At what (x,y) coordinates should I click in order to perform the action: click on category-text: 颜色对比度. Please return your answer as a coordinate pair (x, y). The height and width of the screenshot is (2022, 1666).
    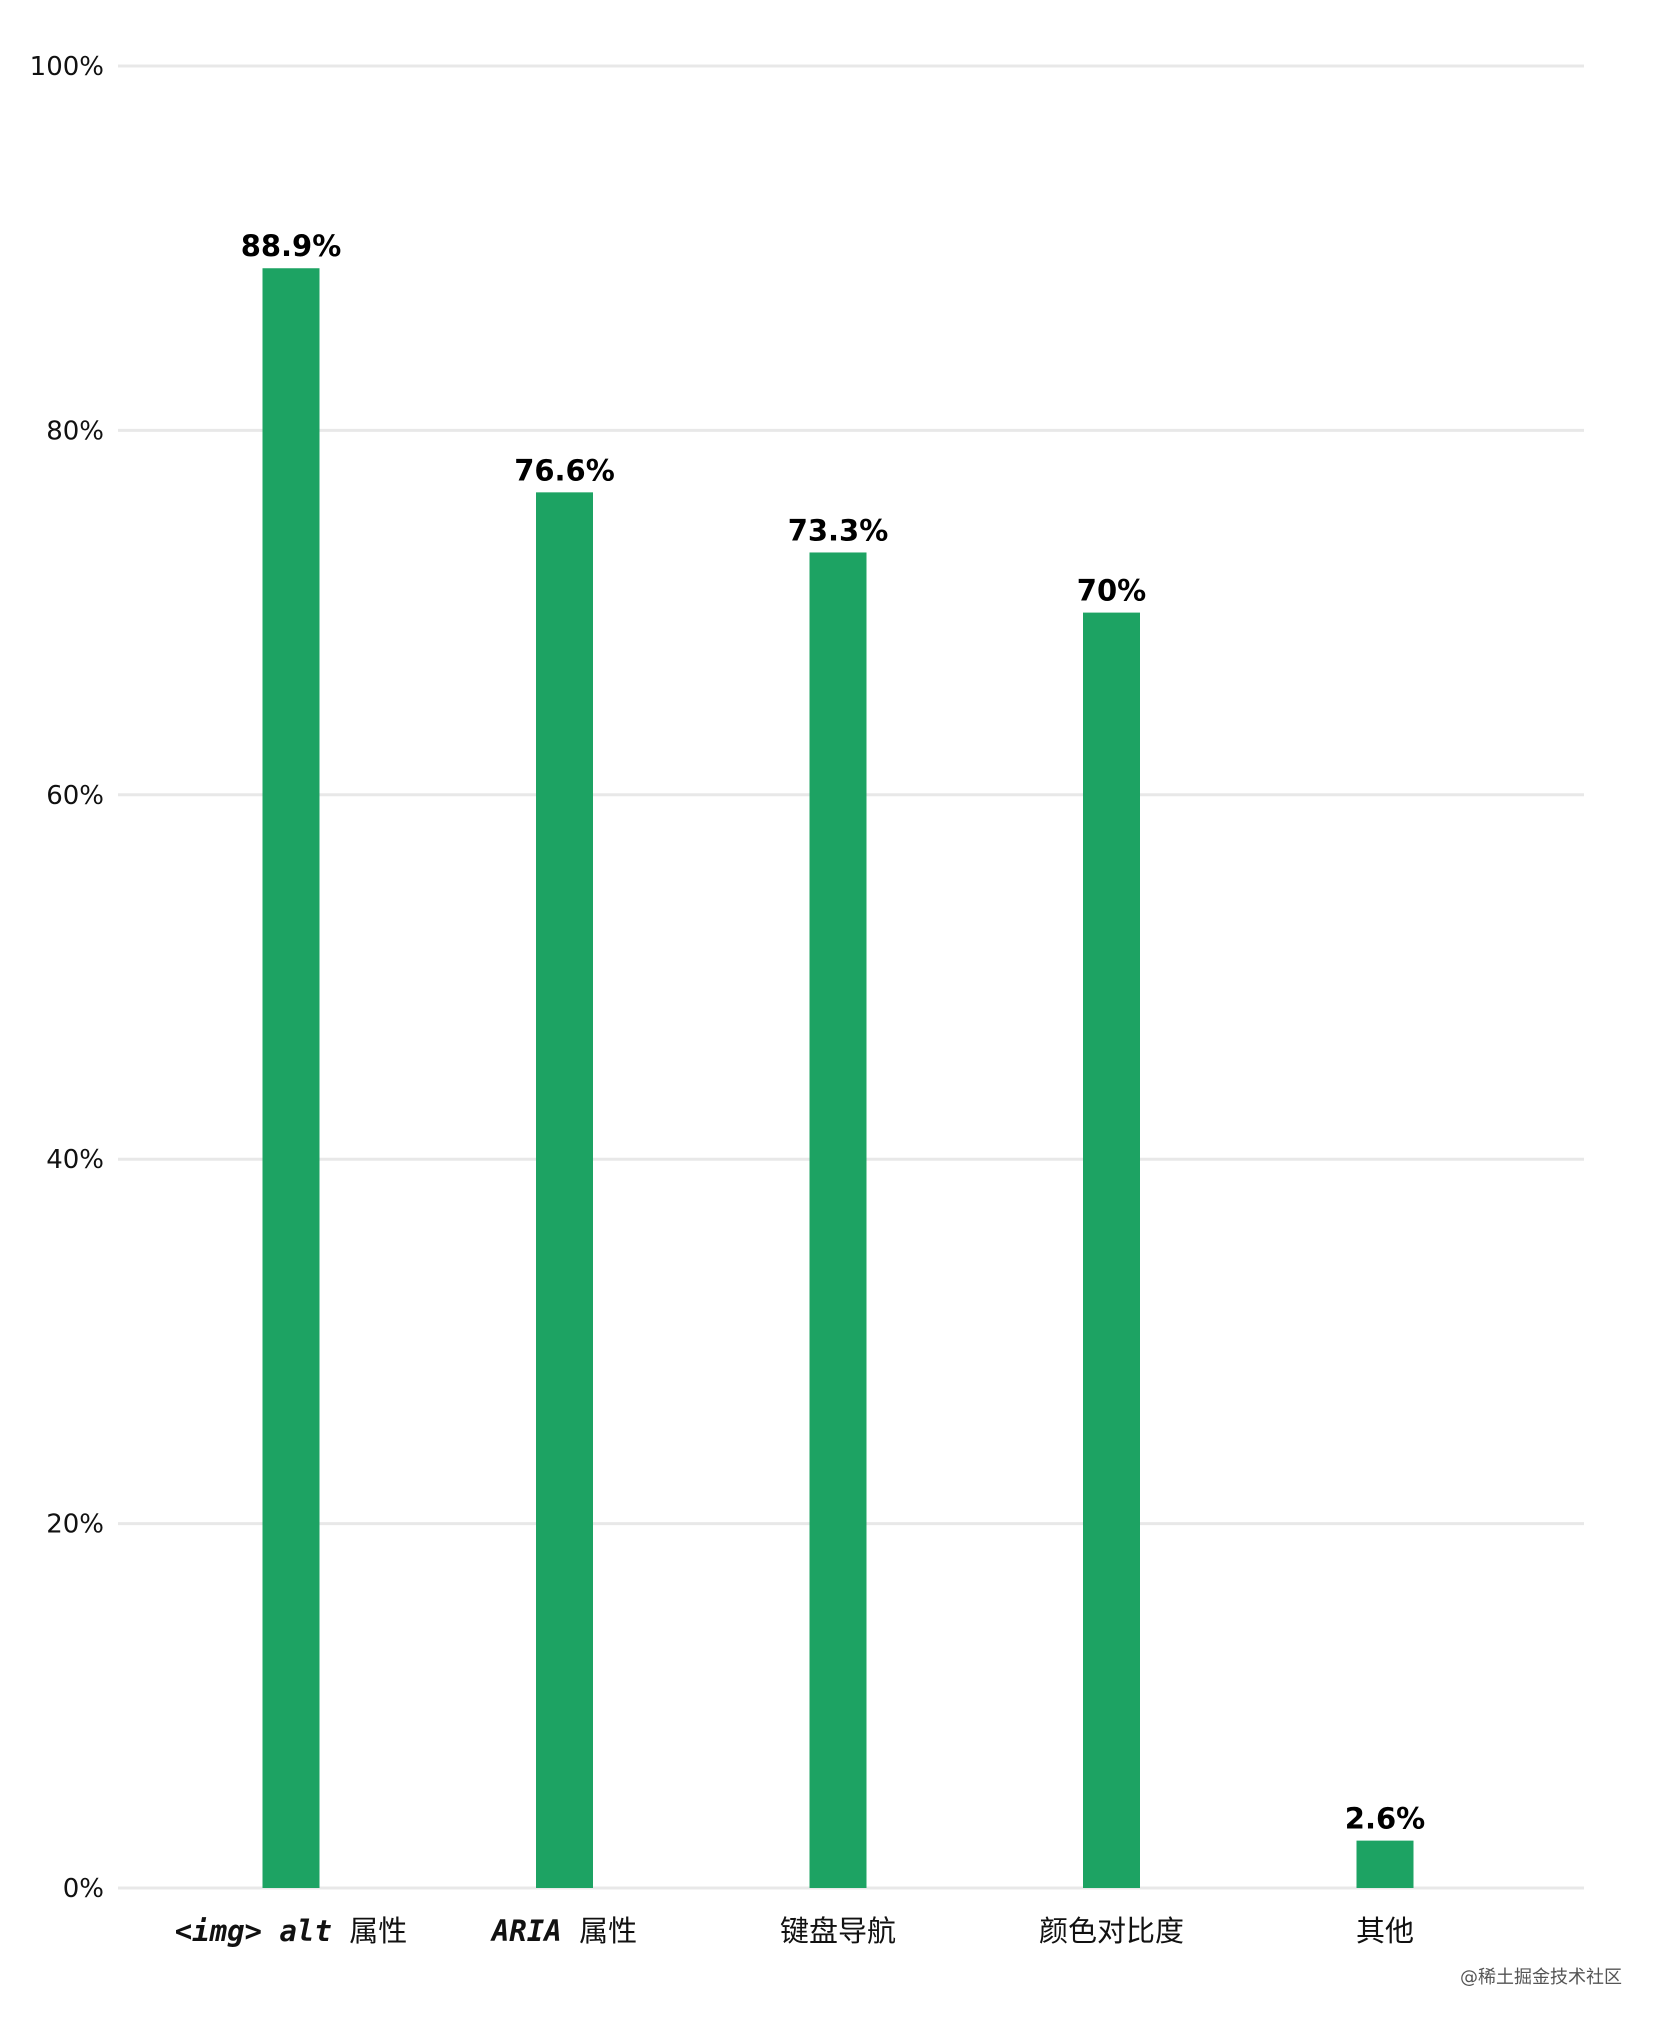
    Looking at the image, I should click on (1111, 1931).